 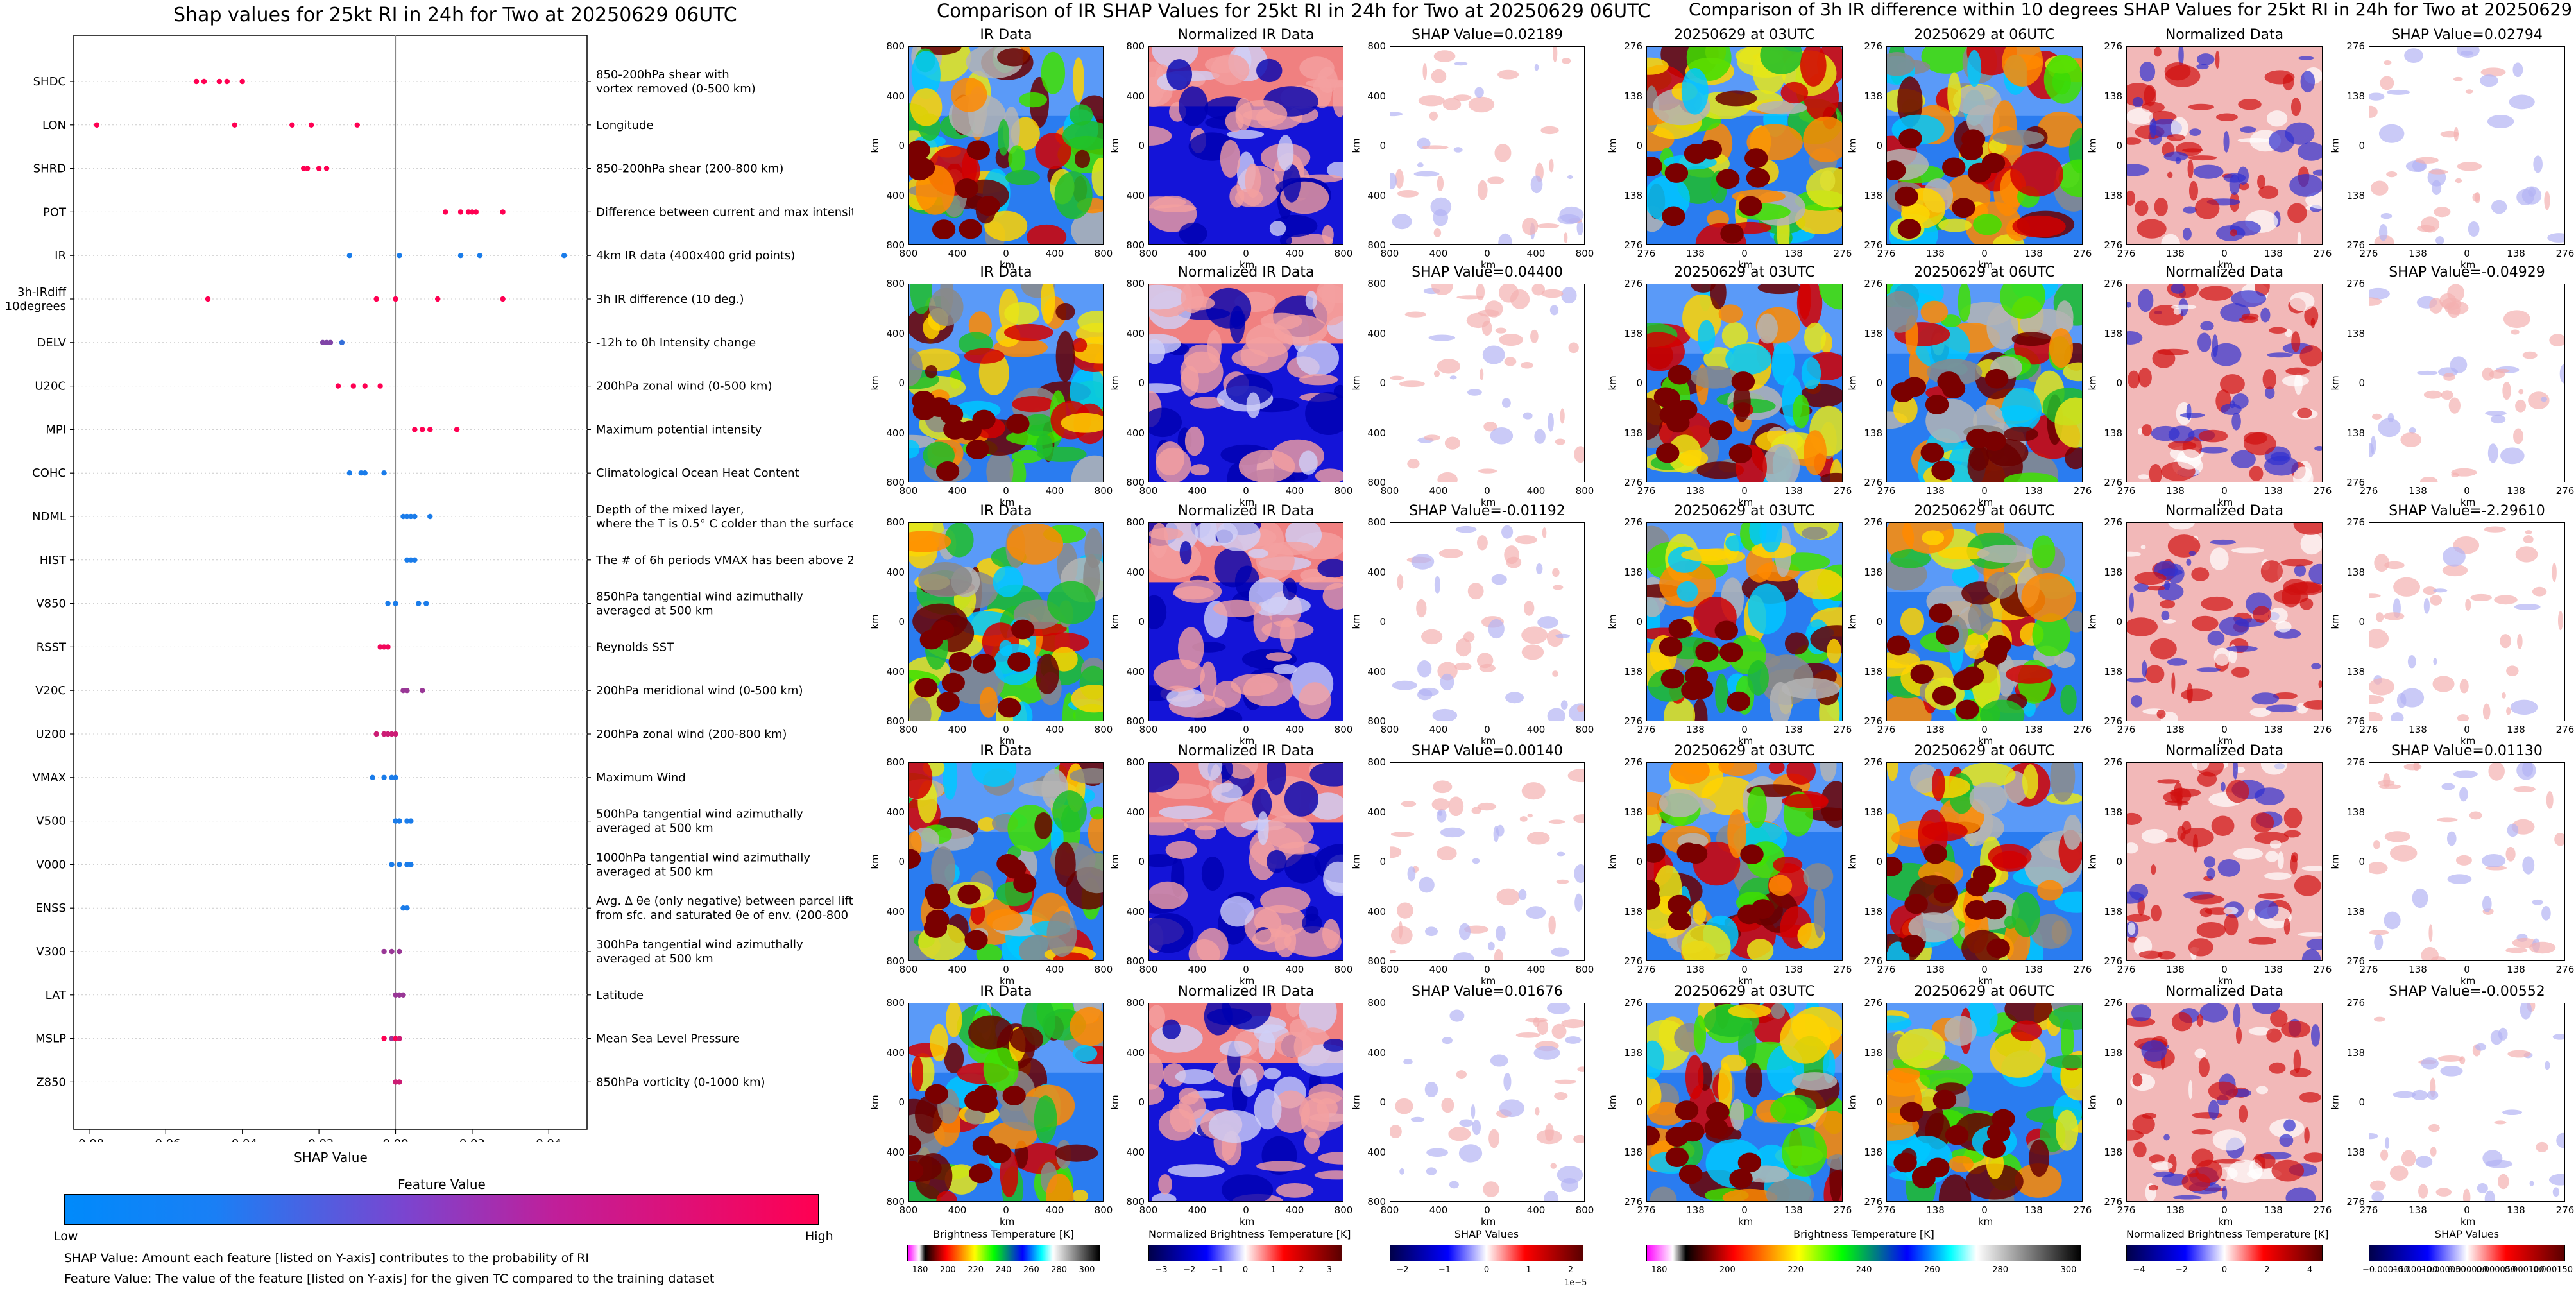 I want to click on feature-name-label: V500, so click(x=51, y=821).